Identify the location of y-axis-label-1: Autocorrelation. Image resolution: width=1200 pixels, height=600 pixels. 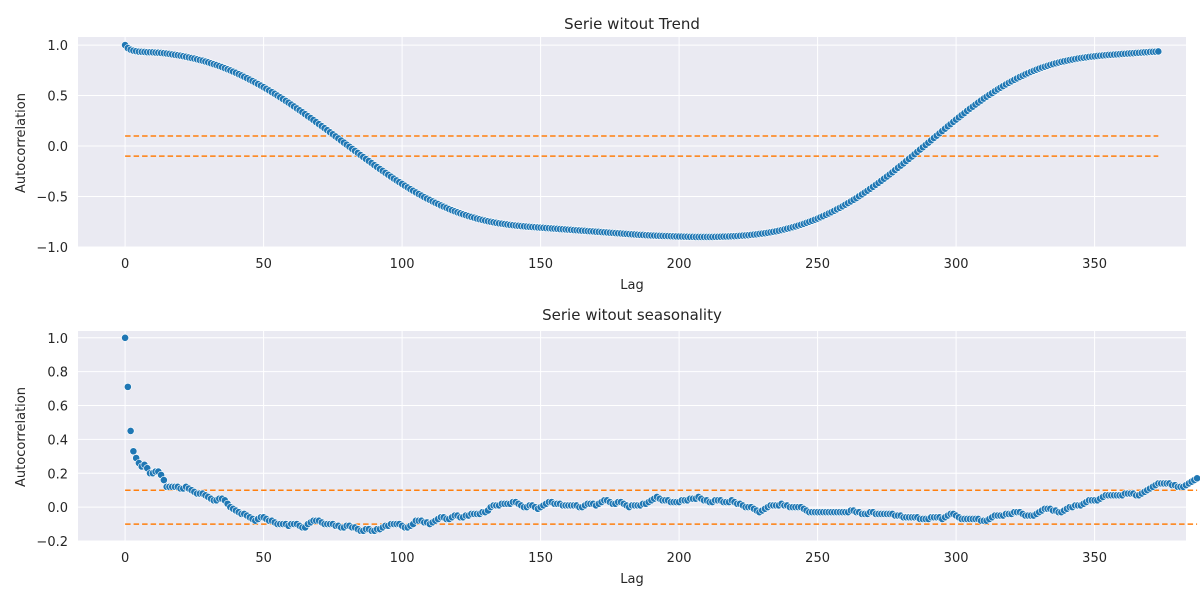
(21, 143).